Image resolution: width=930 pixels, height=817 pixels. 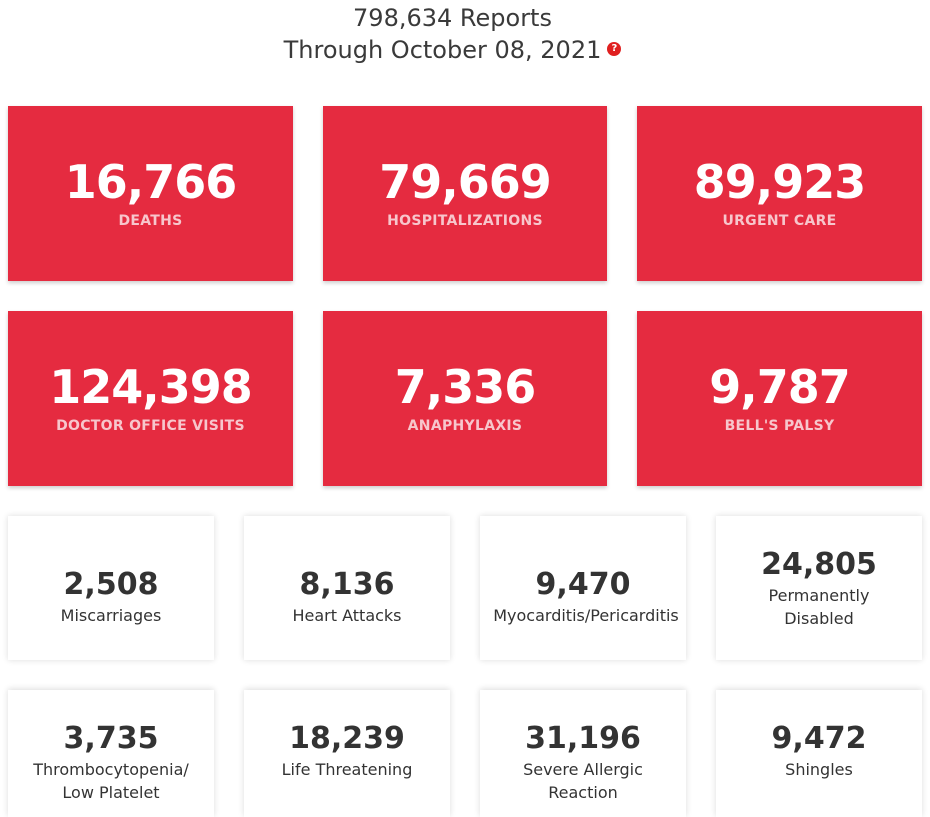 What do you see at coordinates (819, 564) in the screenshot?
I see `stat-value: 24,805` at bounding box center [819, 564].